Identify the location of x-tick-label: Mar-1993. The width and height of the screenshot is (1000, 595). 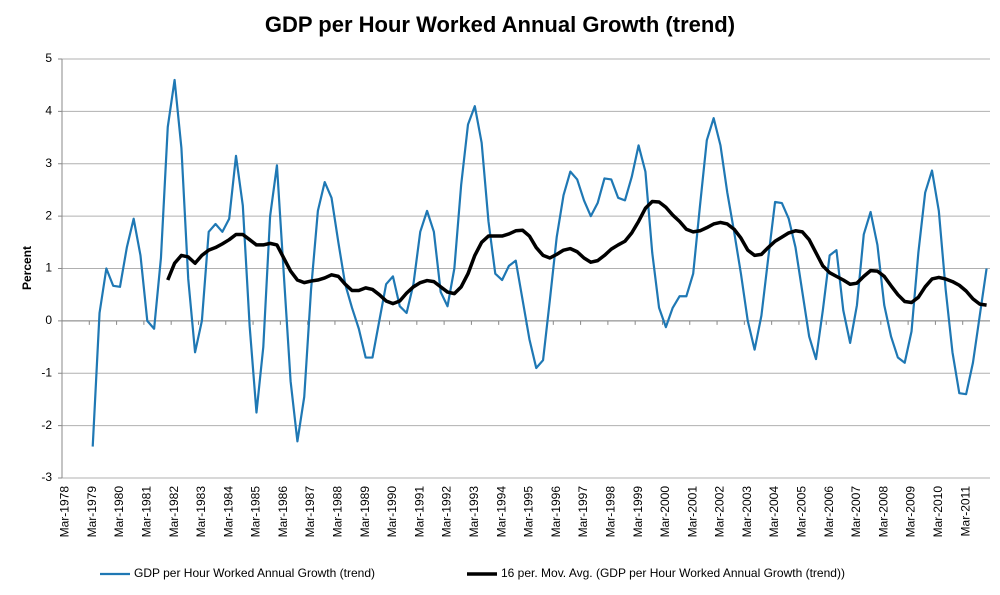
(474, 512).